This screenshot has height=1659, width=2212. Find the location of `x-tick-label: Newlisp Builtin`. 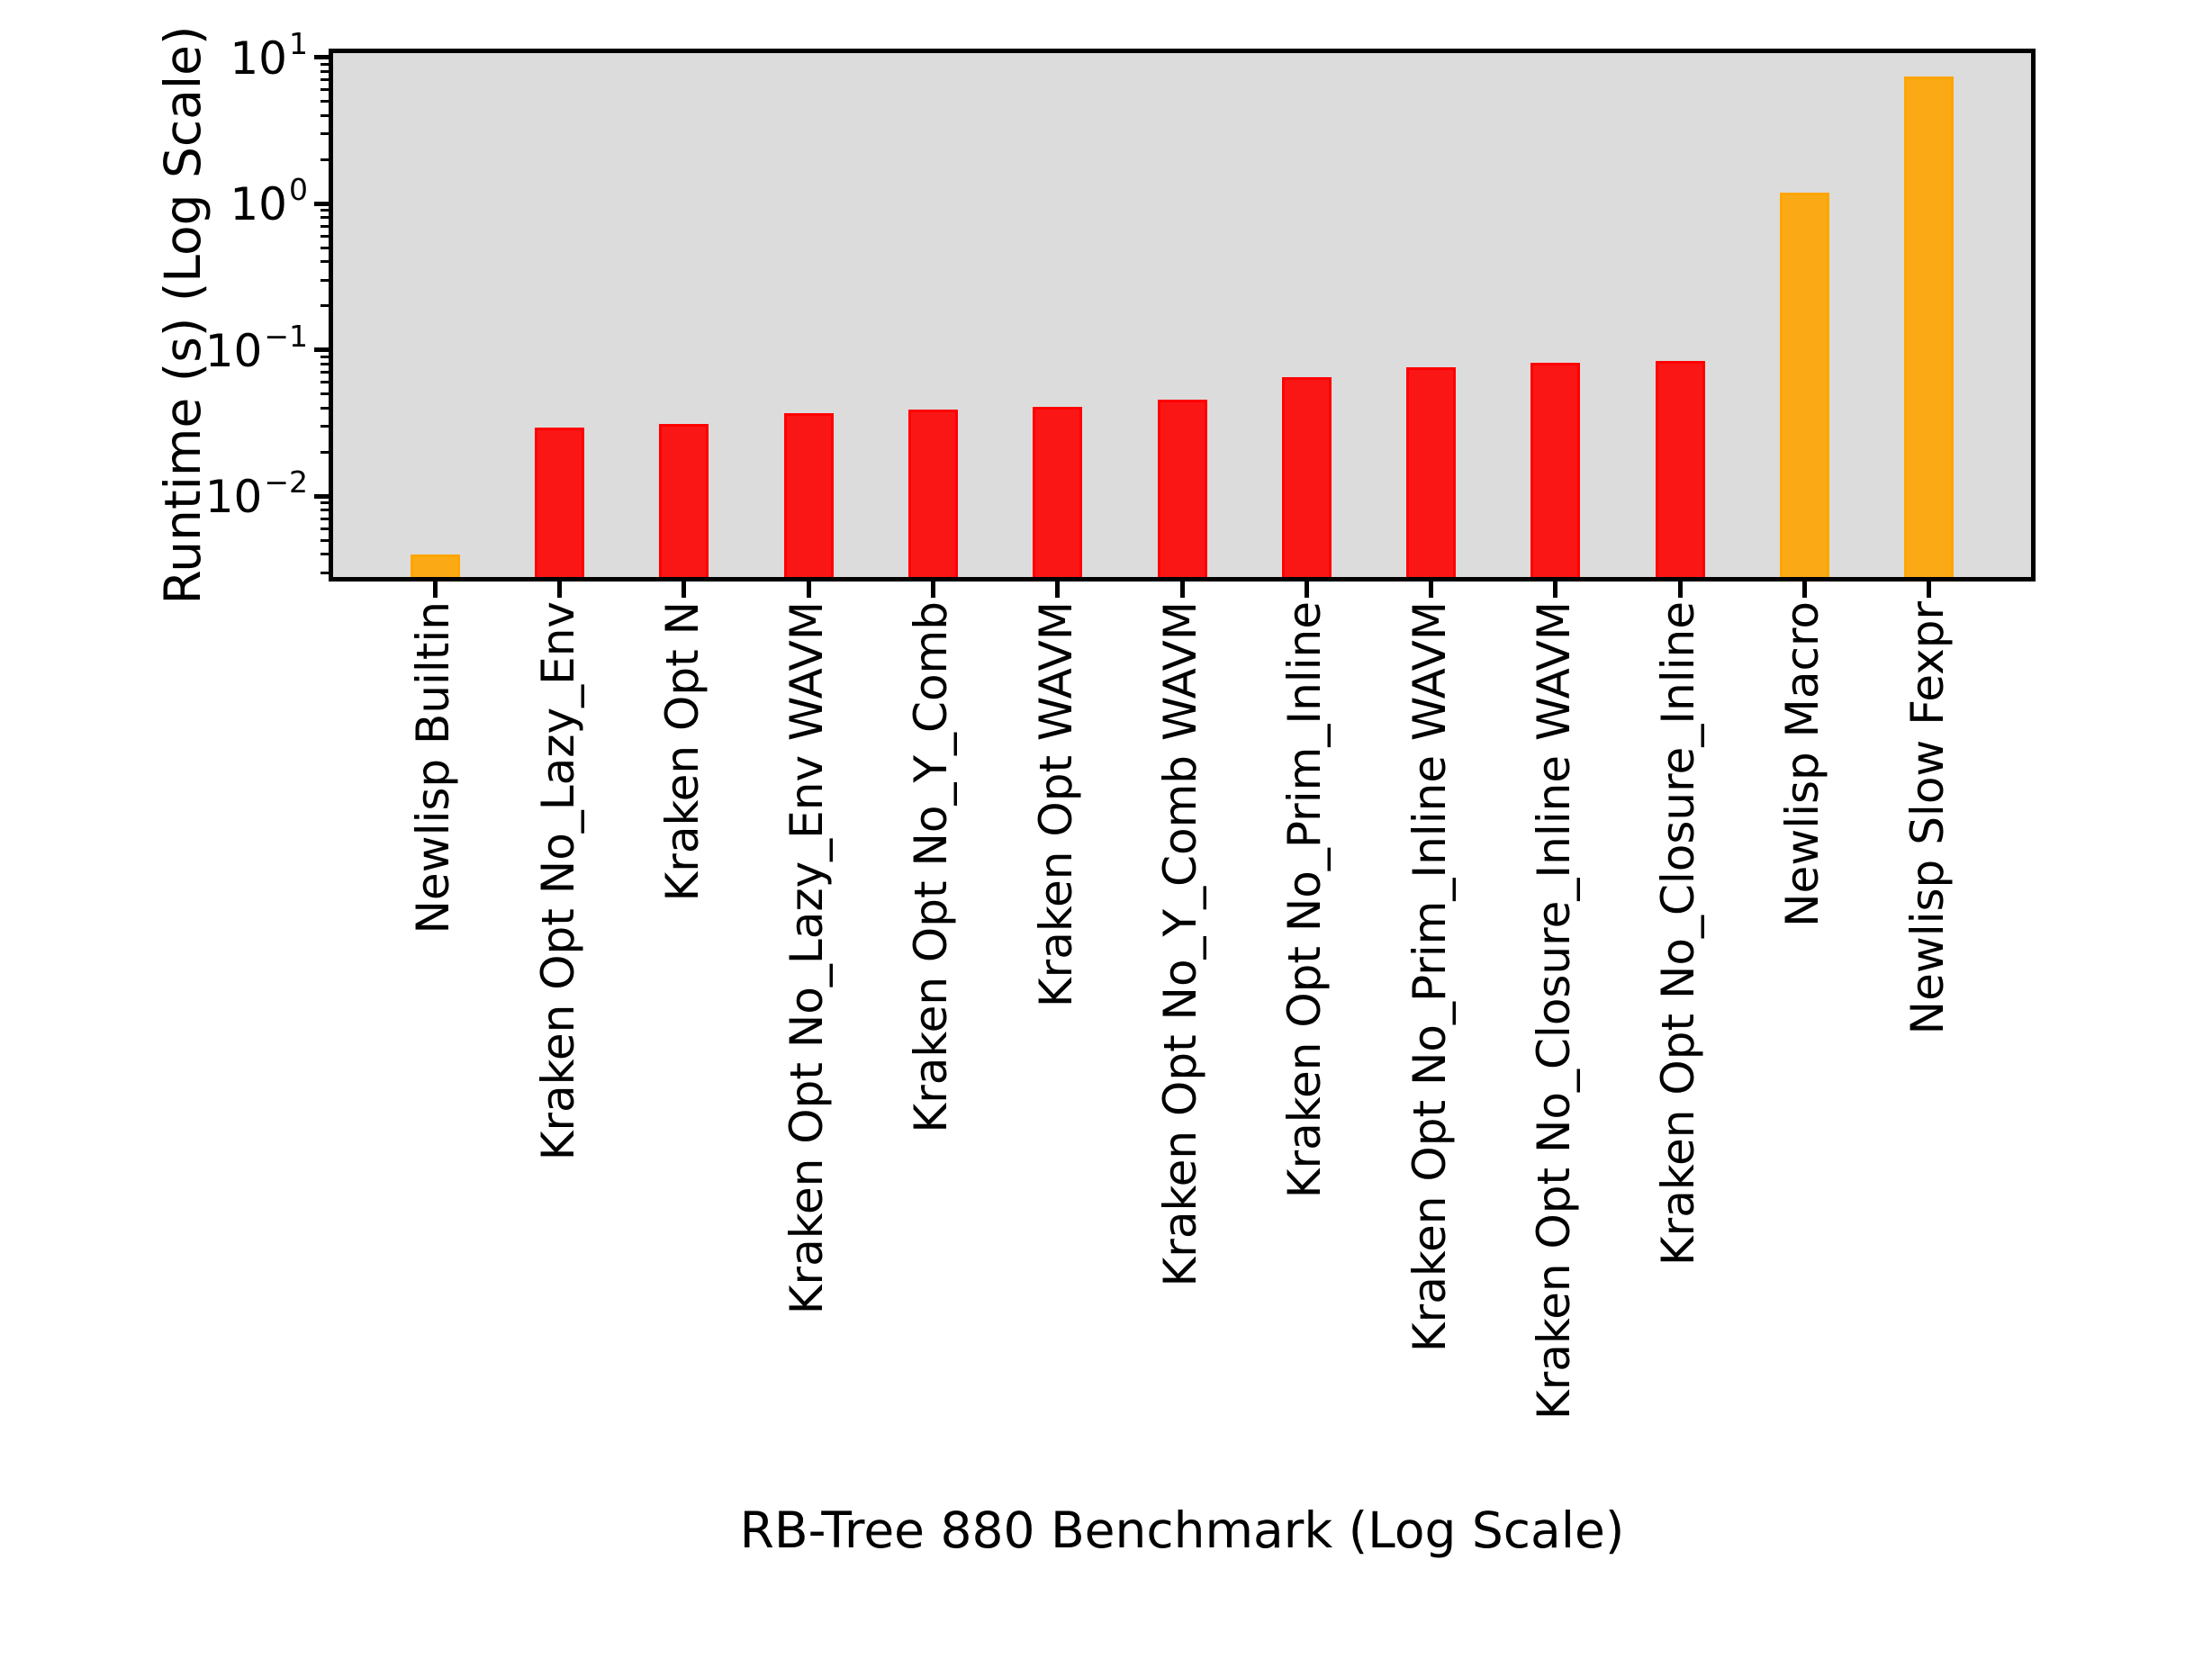

x-tick-label: Newlisp Builtin is located at coordinates (433, 767).